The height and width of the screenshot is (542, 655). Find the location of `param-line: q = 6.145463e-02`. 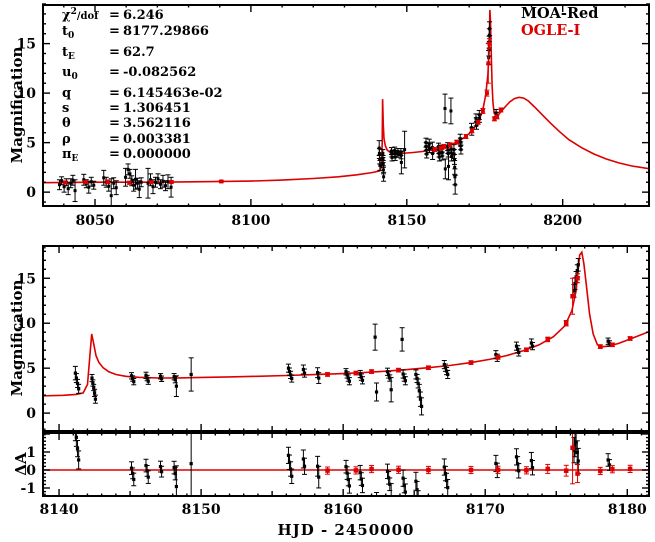

param-line: q = 6.145463e-02 is located at coordinates (142, 93).